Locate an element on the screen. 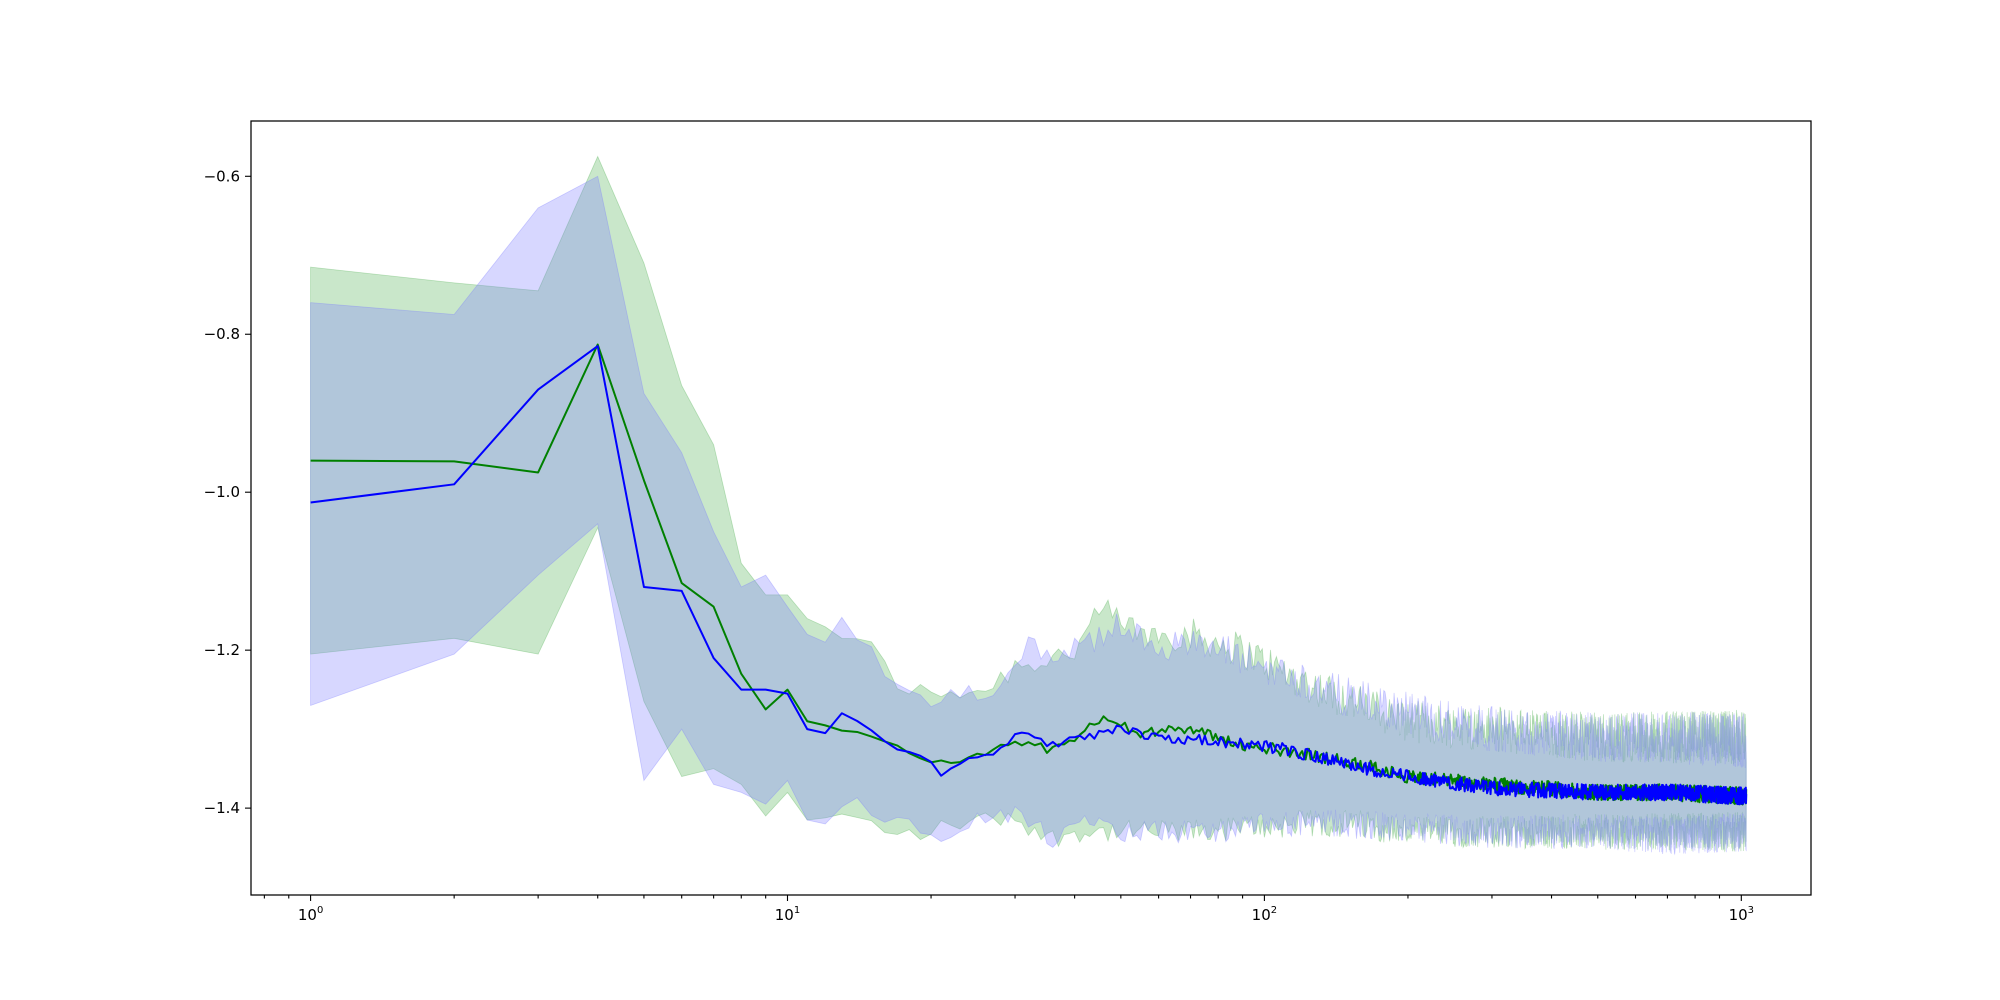  x-tick-label: 10² is located at coordinates (1264, 914).